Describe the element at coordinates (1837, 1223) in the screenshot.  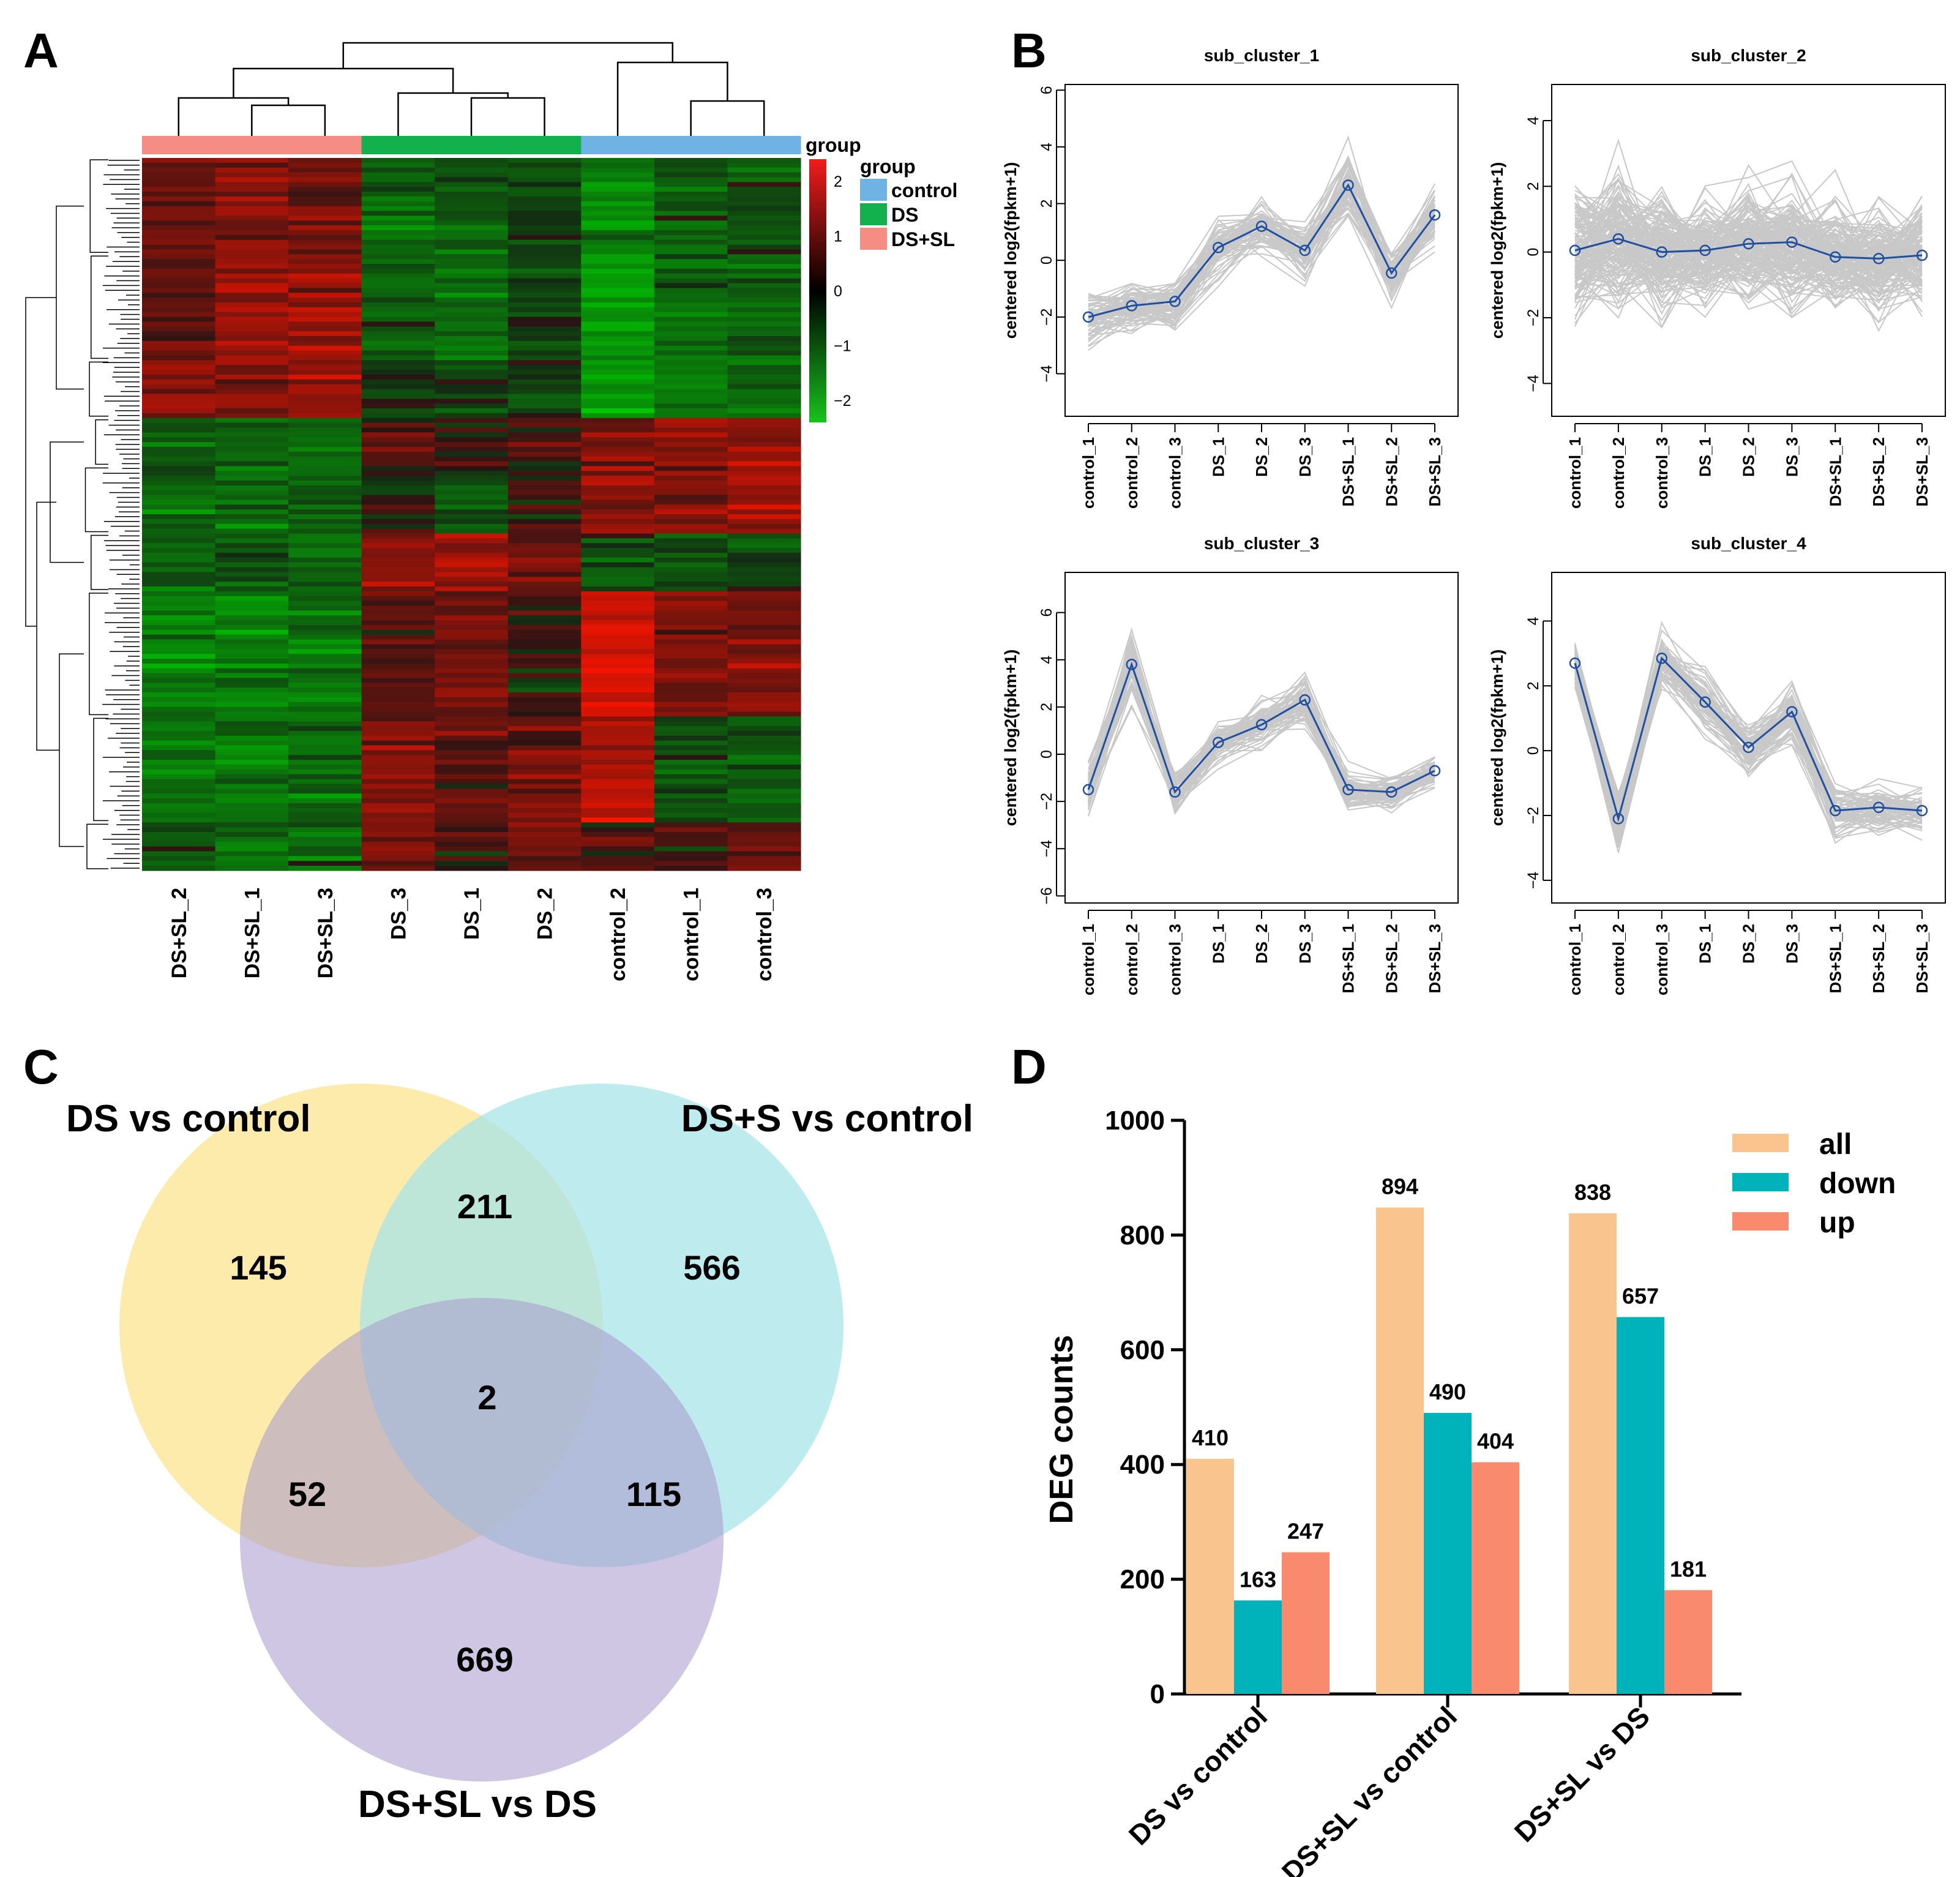
I see `legend-label-up: up` at that location.